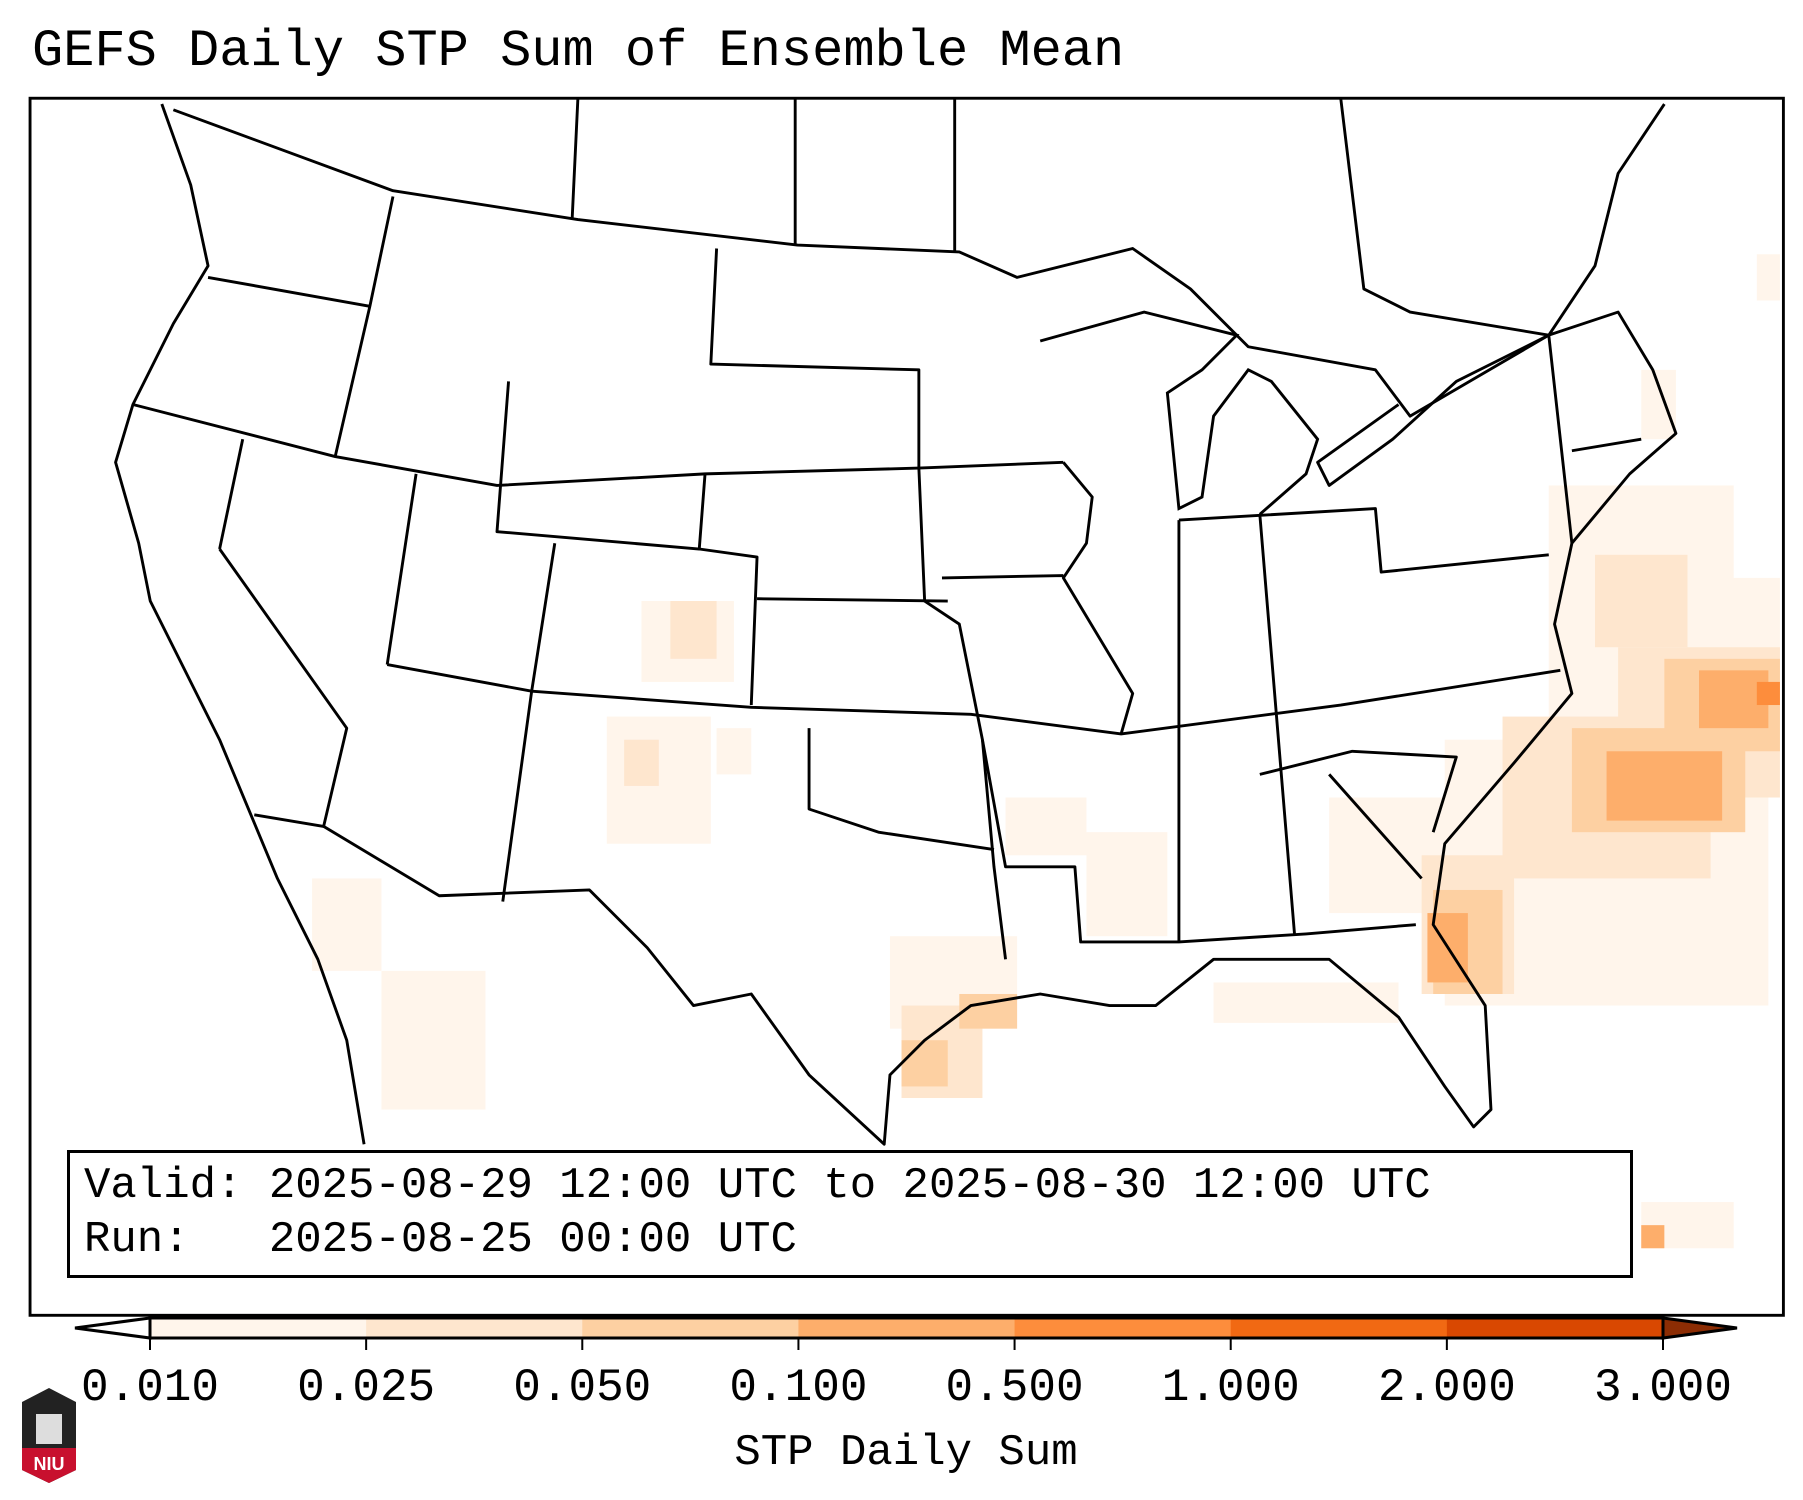 This screenshot has height=1500, width=1803. I want to click on colorbar-tick-label: 0.500, so click(1014, 1388).